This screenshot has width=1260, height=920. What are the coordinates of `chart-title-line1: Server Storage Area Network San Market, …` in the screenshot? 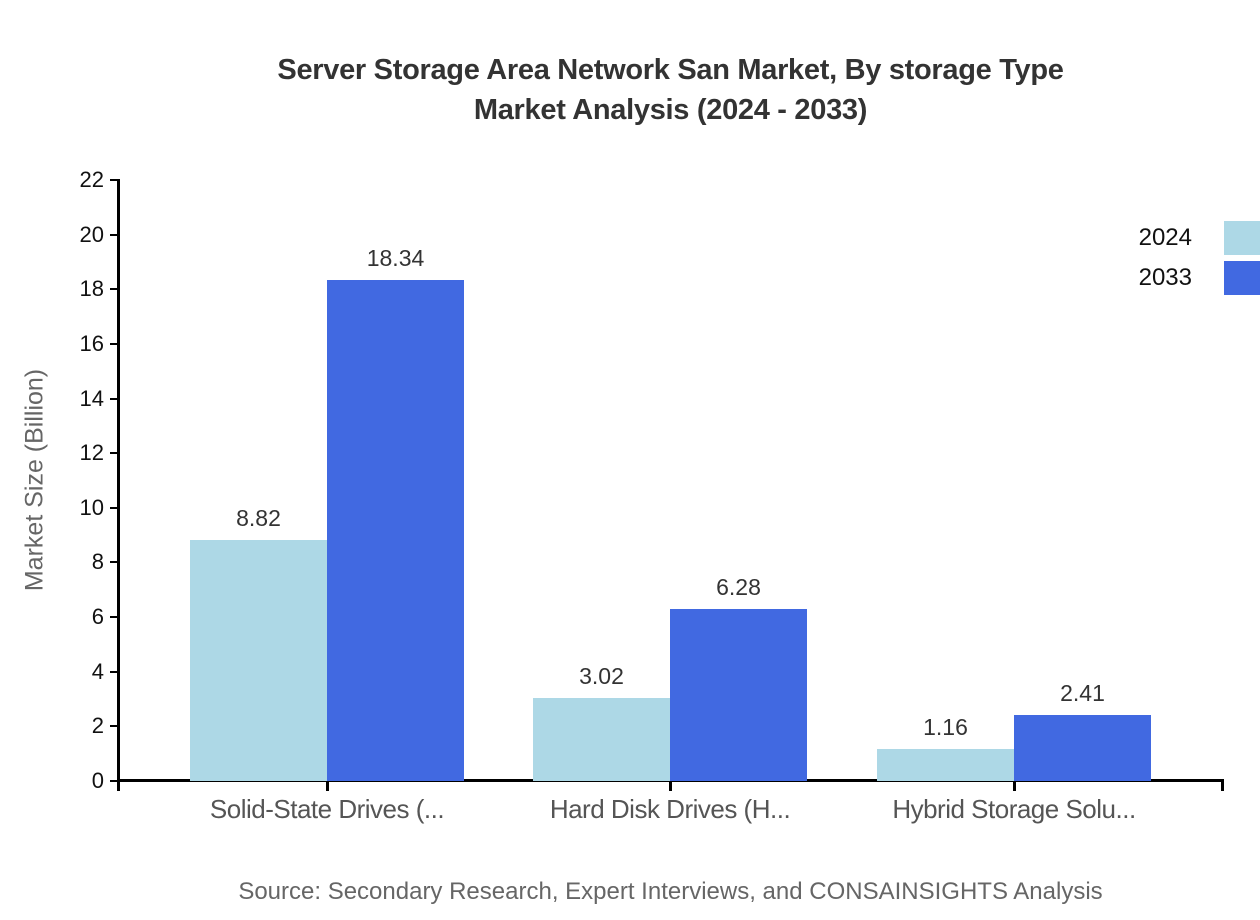 It's located at (670, 70).